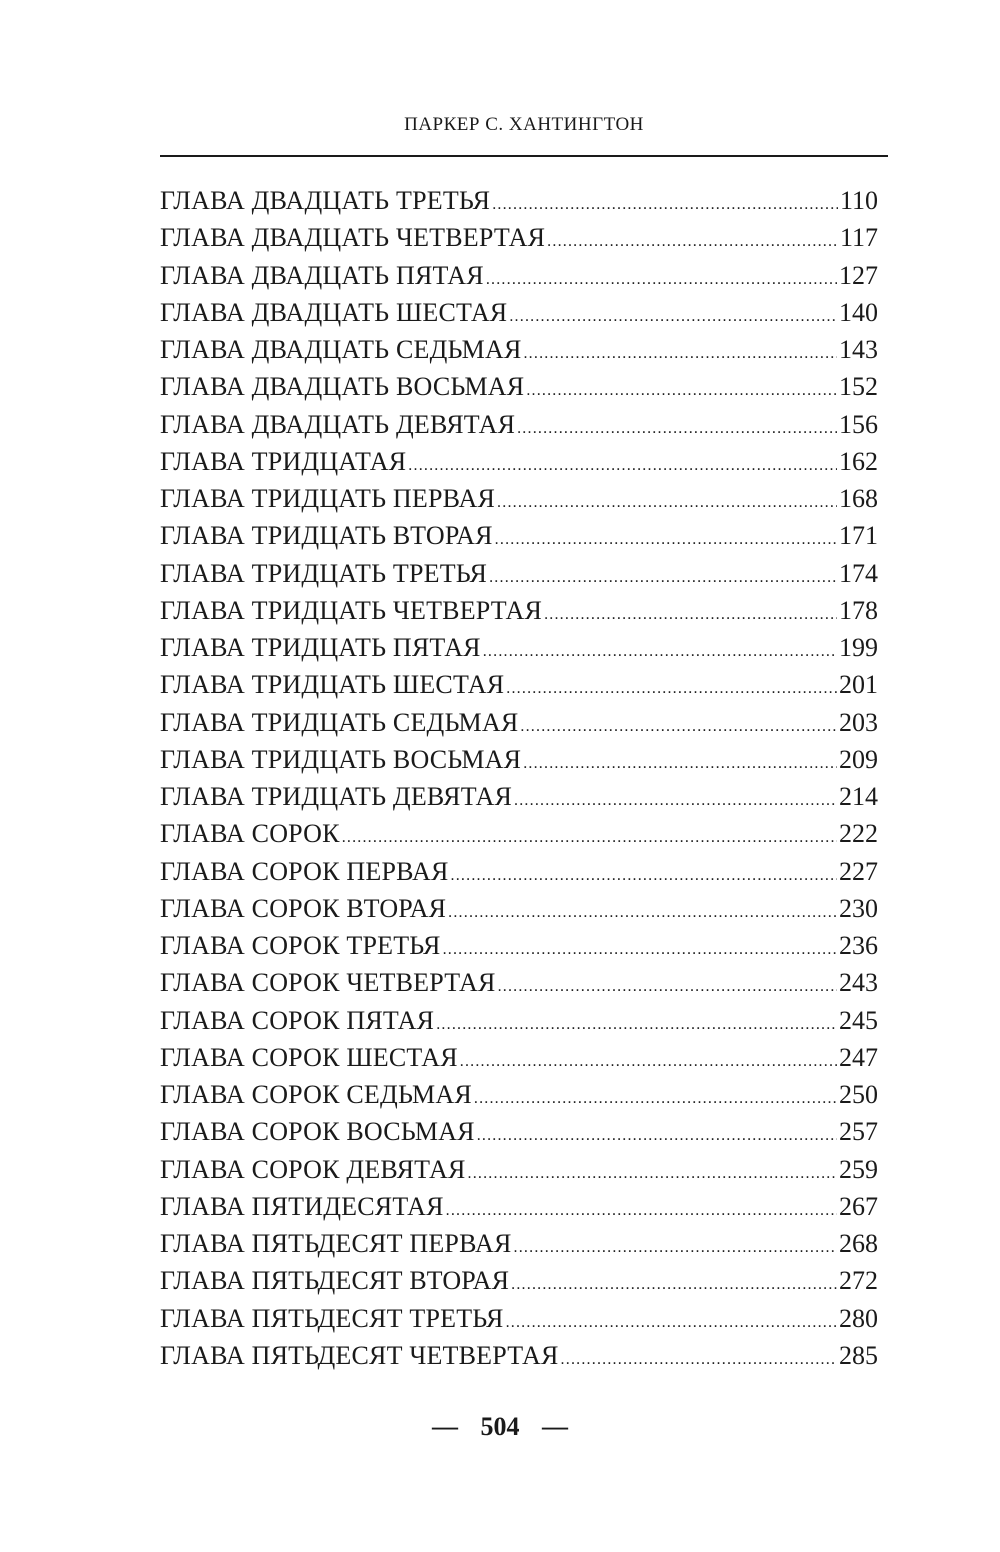  What do you see at coordinates (858, 871) in the screenshot?
I see `toc-entry-page: 227` at bounding box center [858, 871].